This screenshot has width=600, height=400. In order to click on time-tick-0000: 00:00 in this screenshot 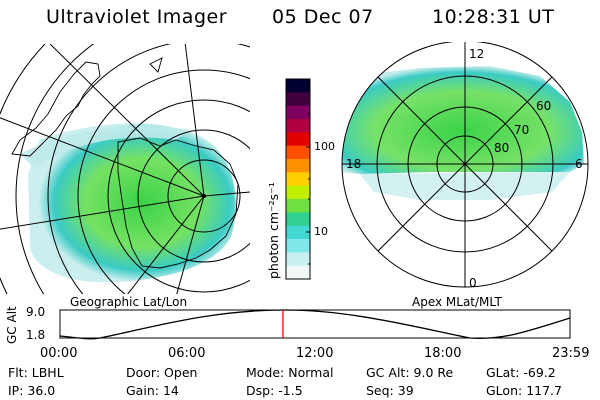, I will do `click(59, 353)`.